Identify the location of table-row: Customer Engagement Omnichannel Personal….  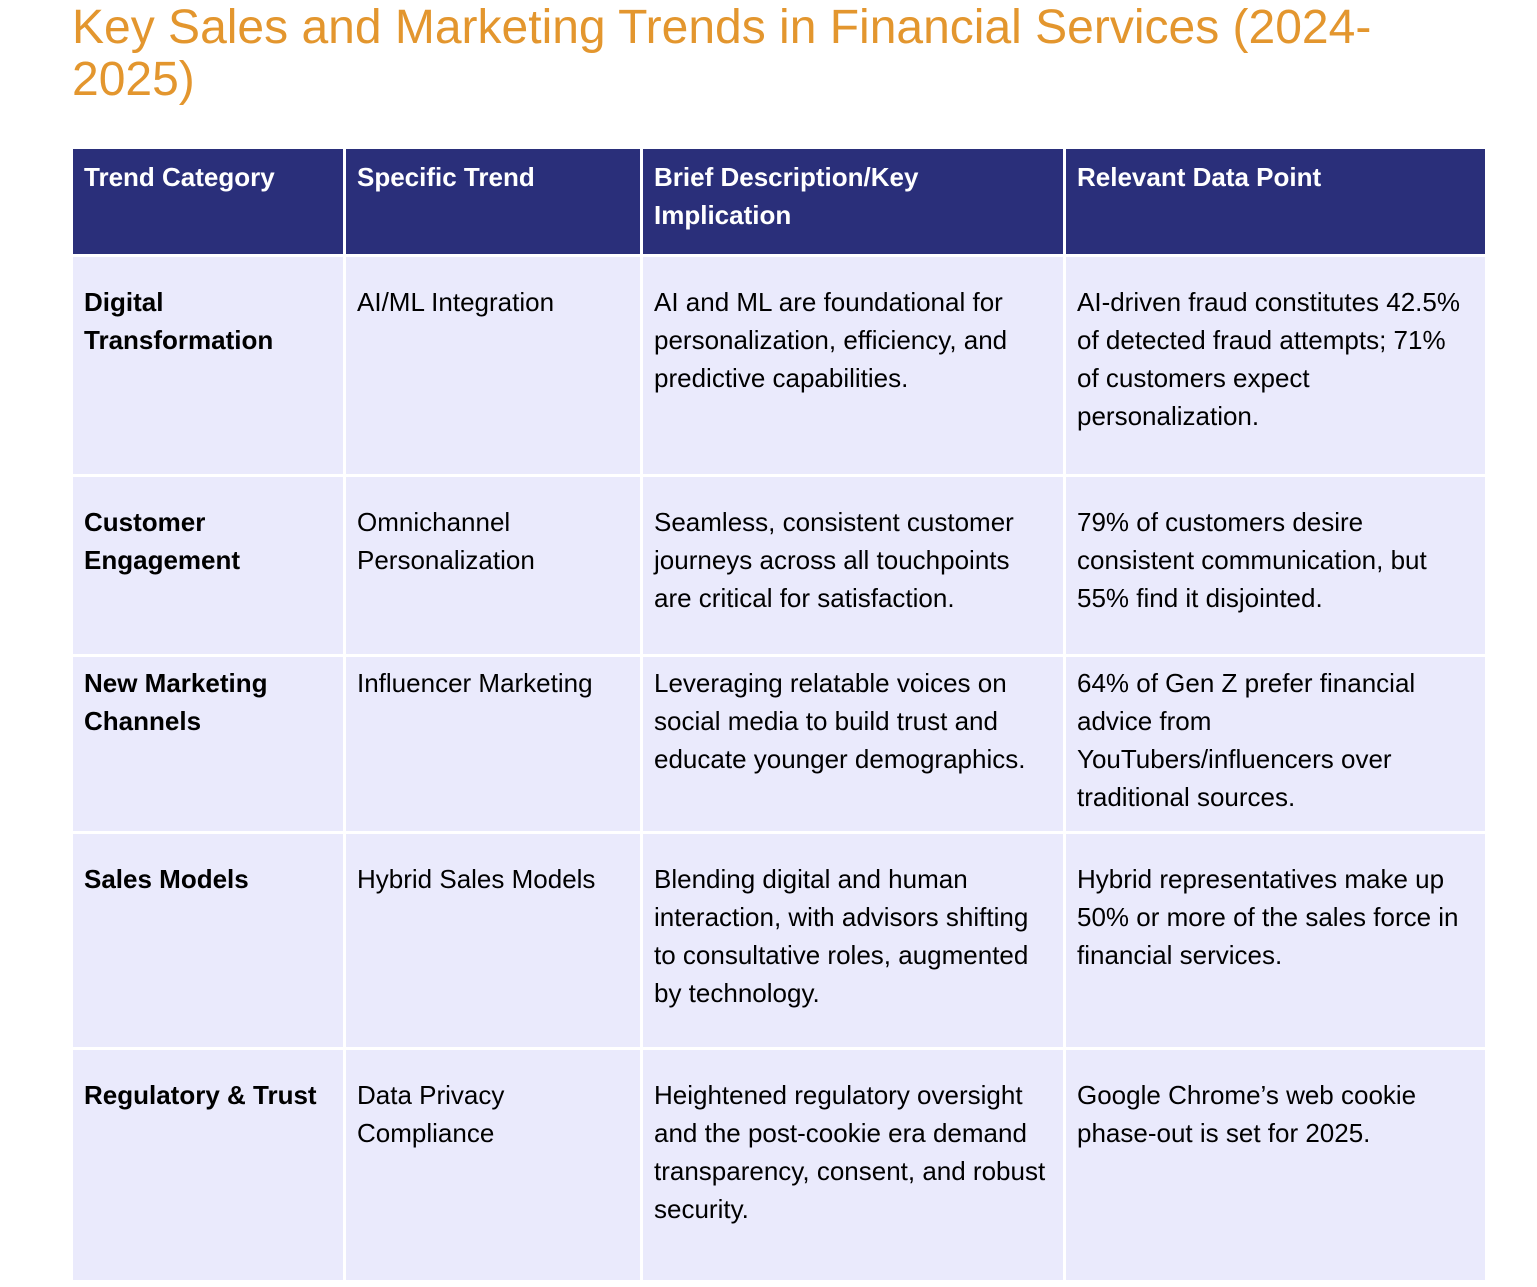
(779, 565).